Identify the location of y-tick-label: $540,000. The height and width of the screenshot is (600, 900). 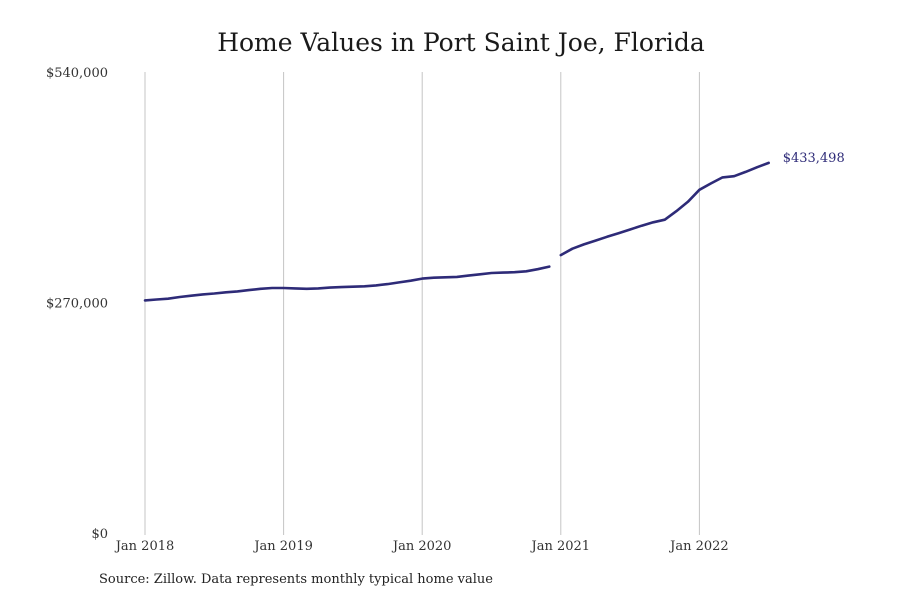
(77, 73).